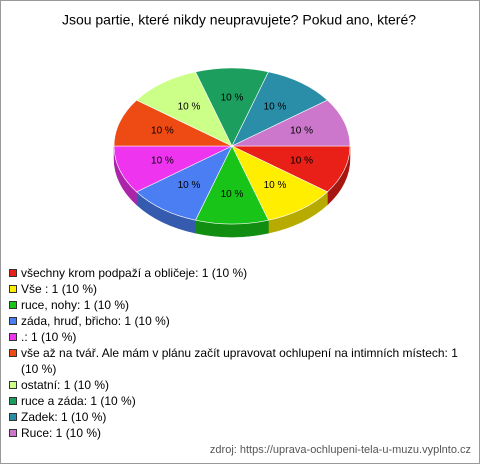  I want to click on legend-item: ostatní: 1 (10 %), so click(239, 385).